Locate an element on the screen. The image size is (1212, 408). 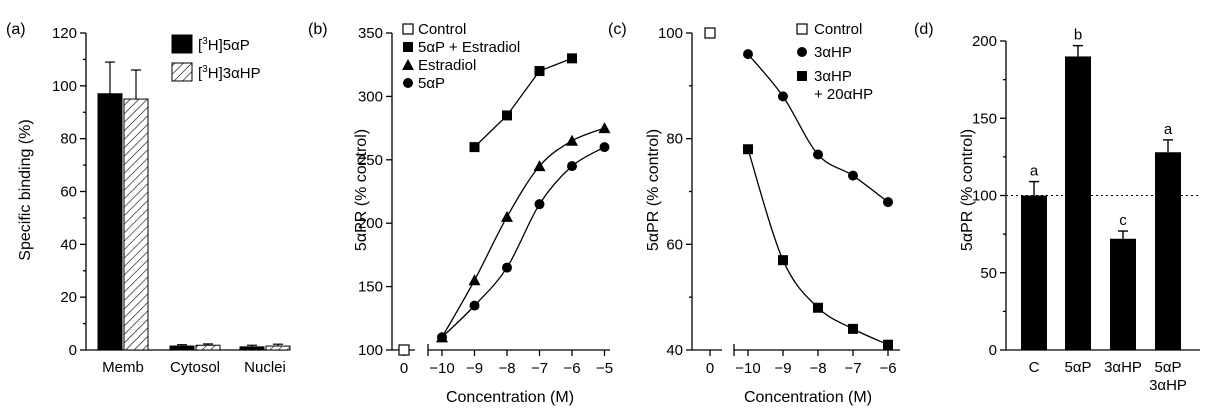
panel-c-legend-label: Control is located at coordinates (838, 29).